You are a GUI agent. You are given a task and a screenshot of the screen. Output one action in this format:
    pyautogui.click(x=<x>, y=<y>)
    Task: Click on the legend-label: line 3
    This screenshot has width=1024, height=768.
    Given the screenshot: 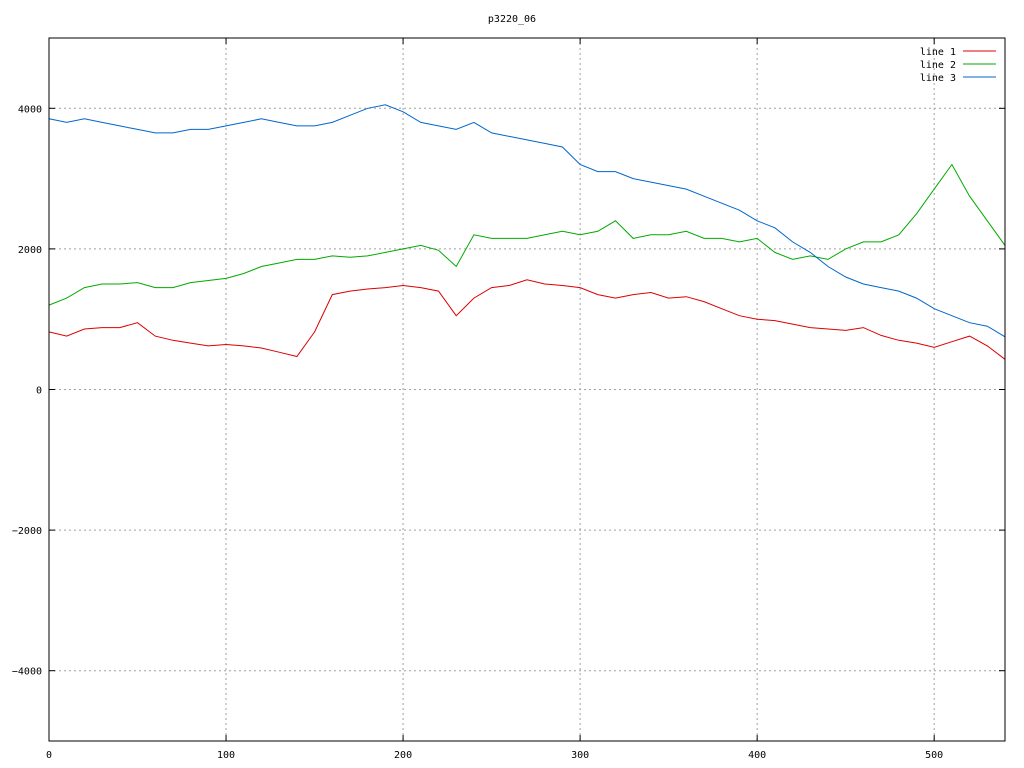 What is the action you would take?
    pyautogui.click(x=938, y=78)
    